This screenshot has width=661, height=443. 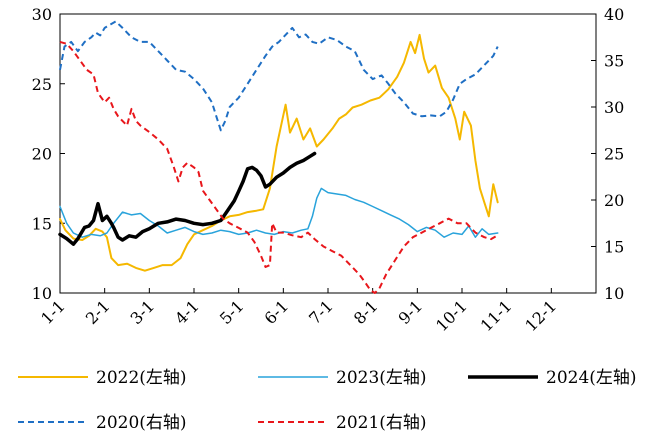 What do you see at coordinates (42, 293) in the screenshot?
I see `left-tick-label: 10` at bounding box center [42, 293].